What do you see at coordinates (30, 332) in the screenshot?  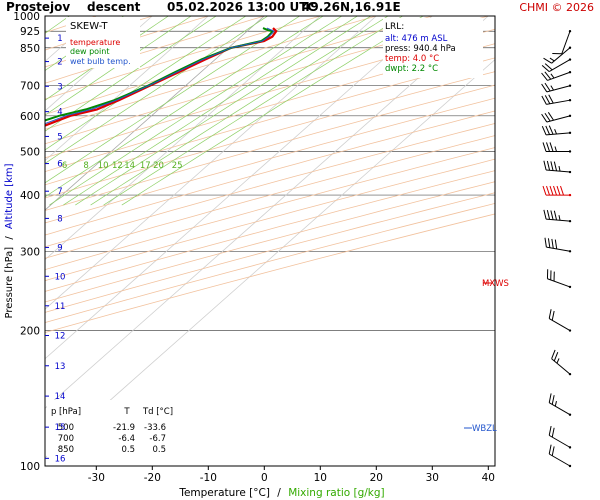 I see `pressure-tick-label: 200` at bounding box center [30, 332].